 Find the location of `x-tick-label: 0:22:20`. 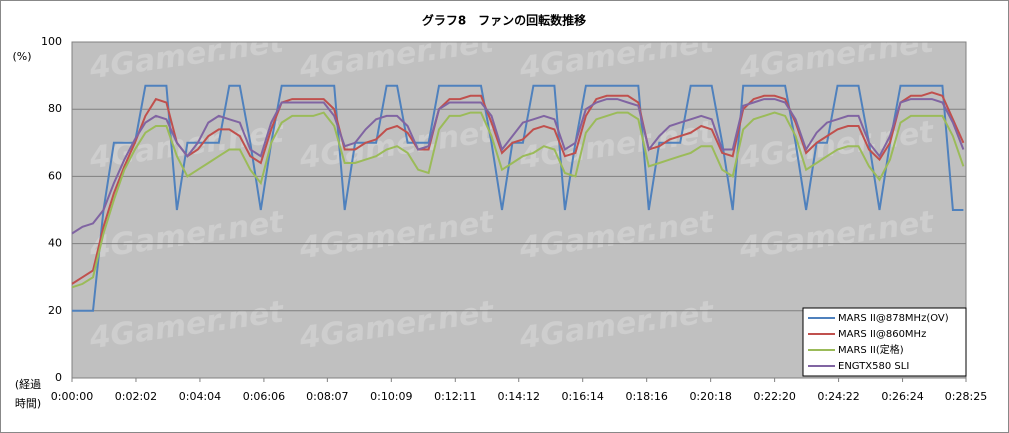

x-tick-label: 0:22:20 is located at coordinates (774, 396).